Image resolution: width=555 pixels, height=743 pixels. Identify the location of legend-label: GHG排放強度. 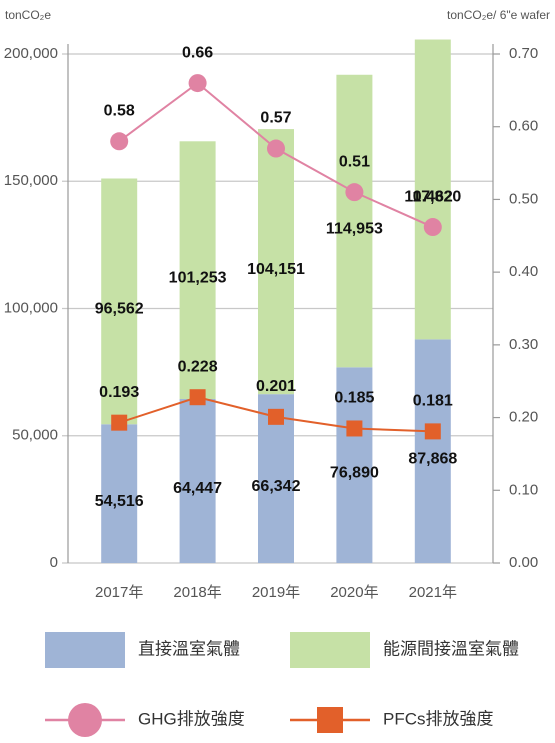
(191, 718).